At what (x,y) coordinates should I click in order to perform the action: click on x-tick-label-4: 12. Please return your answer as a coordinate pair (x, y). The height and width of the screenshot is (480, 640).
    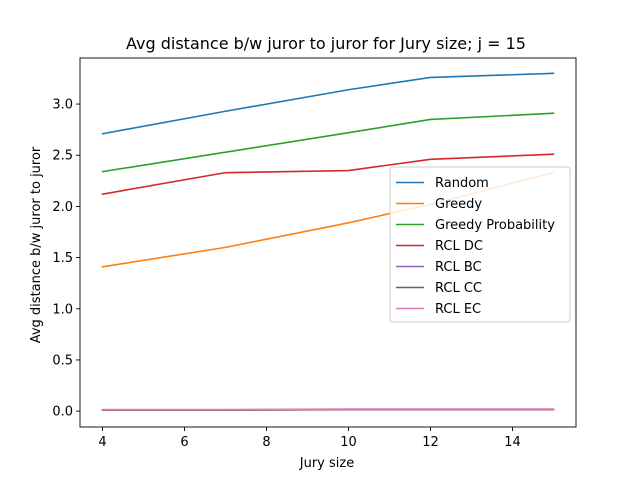
    Looking at the image, I should click on (430, 442).